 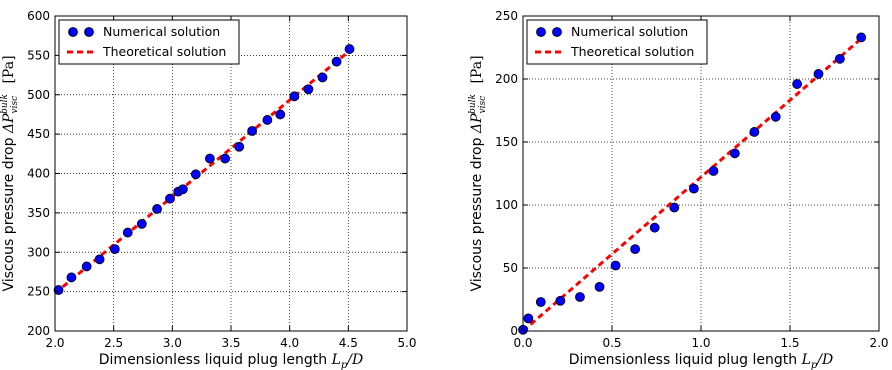 What do you see at coordinates (522, 343) in the screenshot?
I see `right-x-tick-label: 0.0` at bounding box center [522, 343].